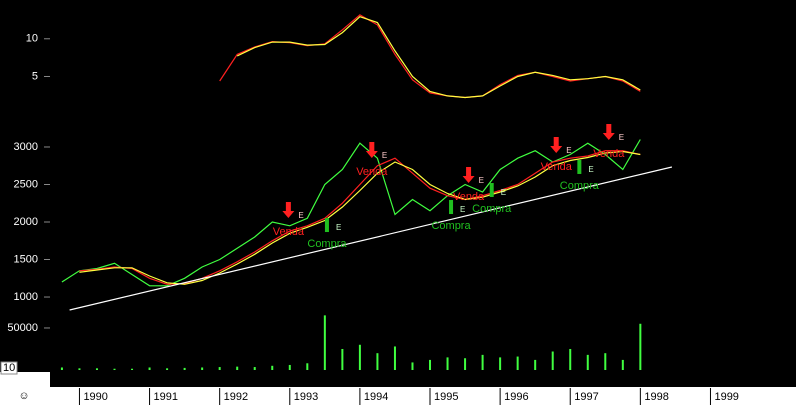 This screenshot has height=405, width=796. What do you see at coordinates (95, 397) in the screenshot?
I see `x-tick-label: 1990` at bounding box center [95, 397].